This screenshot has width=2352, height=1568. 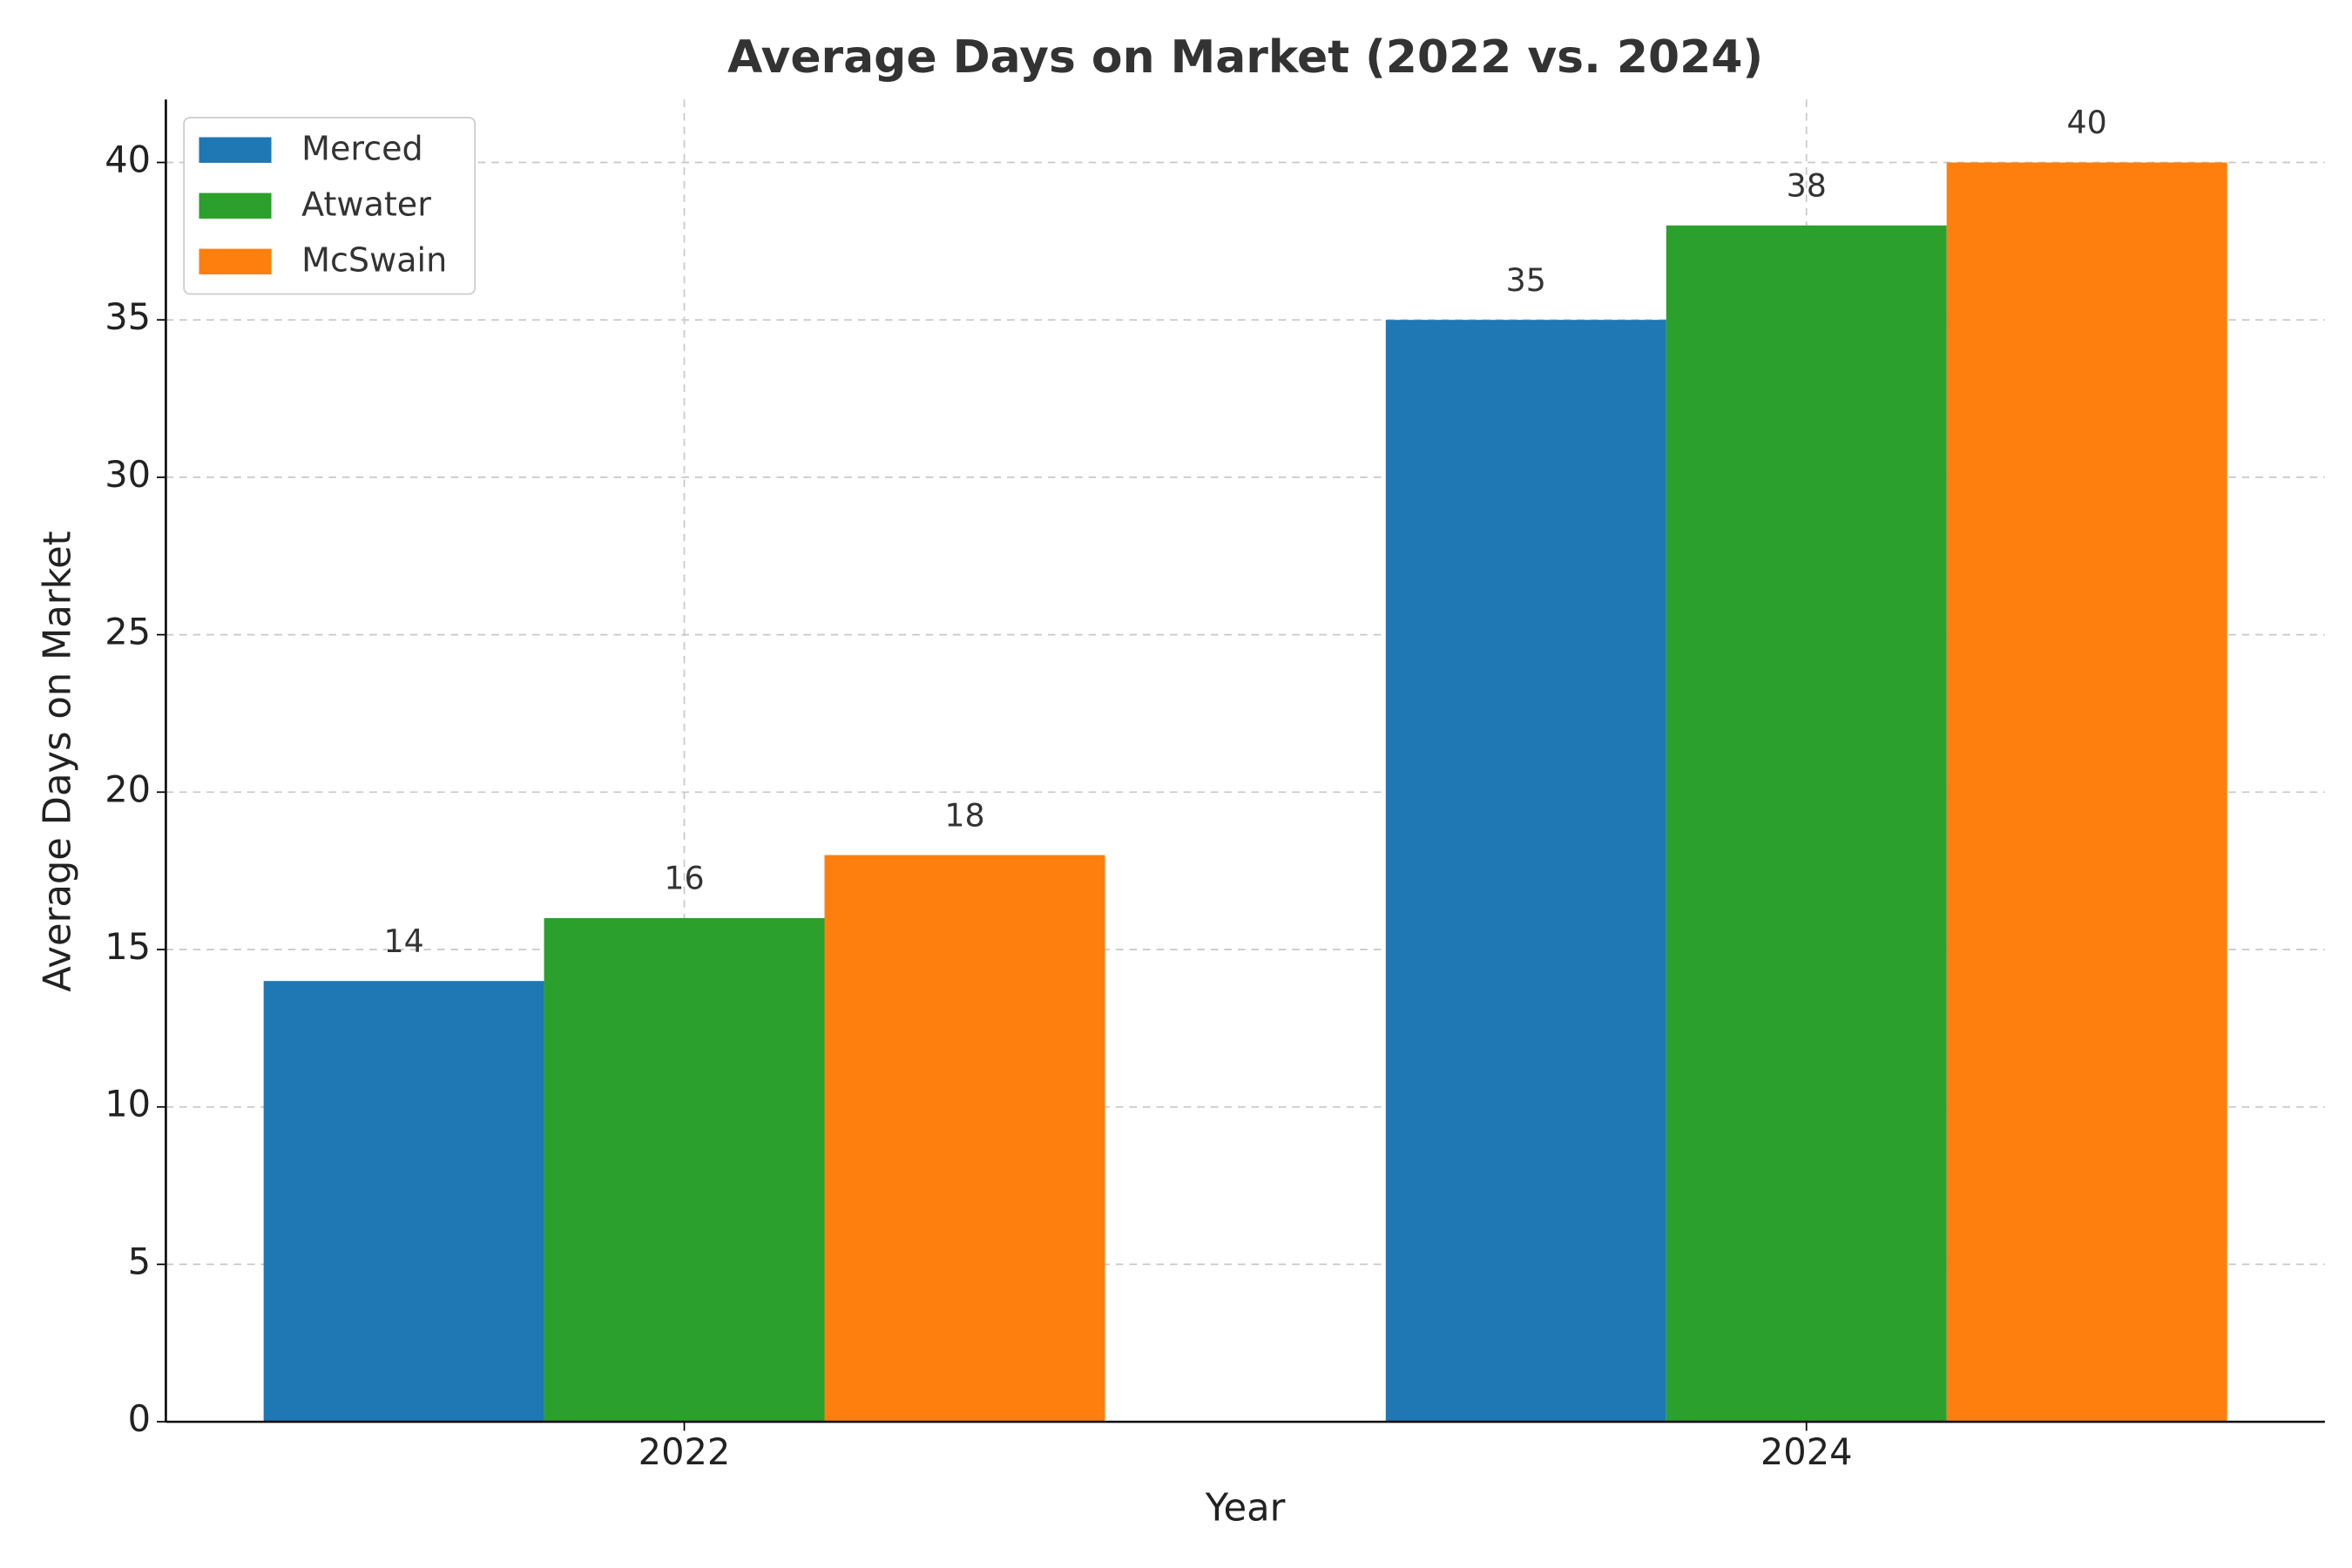 I want to click on data-label: 35, so click(x=1526, y=280).